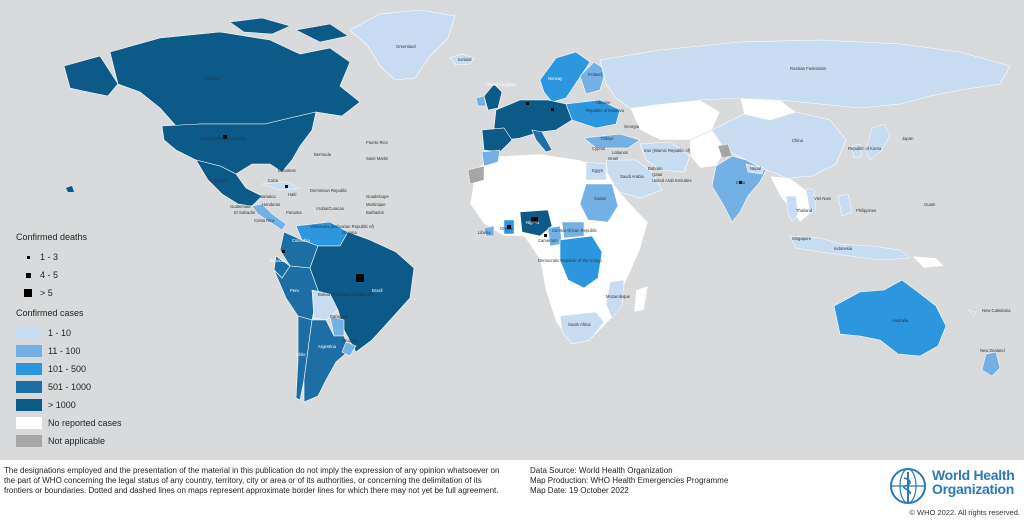 The image size is (1024, 520). I want to click on legend-cases-row: Not applicable, so click(76, 441).